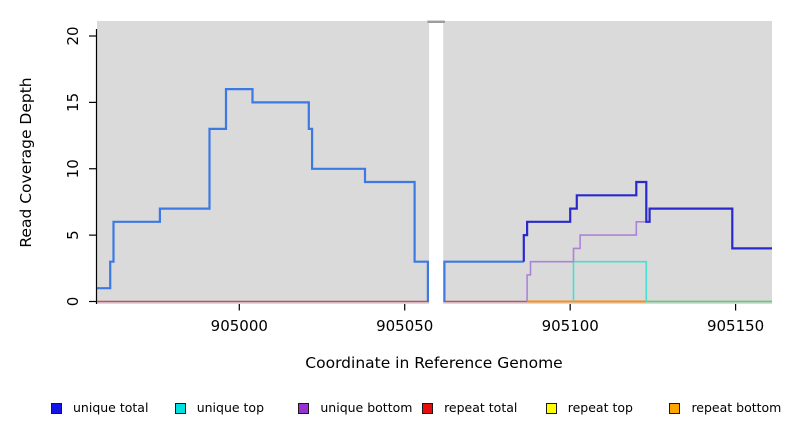  What do you see at coordinates (735, 326) in the screenshot?
I see `x-tick-label: 905150` at bounding box center [735, 326].